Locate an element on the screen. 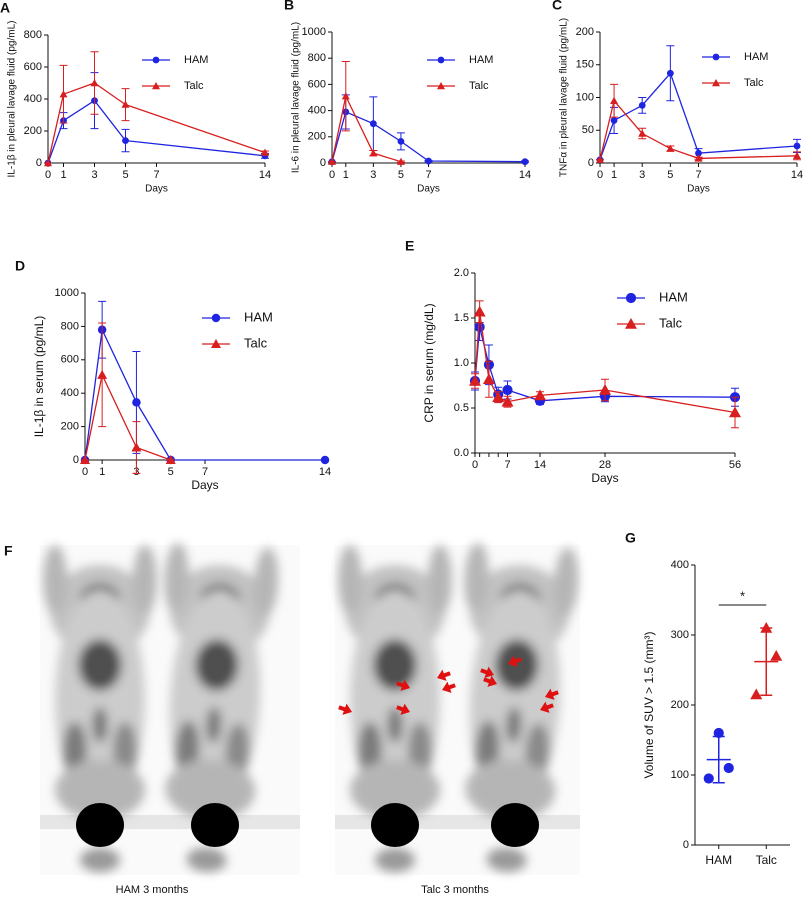 The width and height of the screenshot is (805, 900). panel-letter: B is located at coordinates (289, 6).